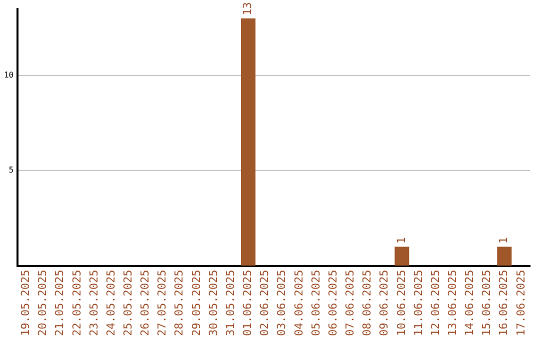  Describe the element at coordinates (111, 303) in the screenshot. I see `x-tick-label: 24.05.2025` at that location.